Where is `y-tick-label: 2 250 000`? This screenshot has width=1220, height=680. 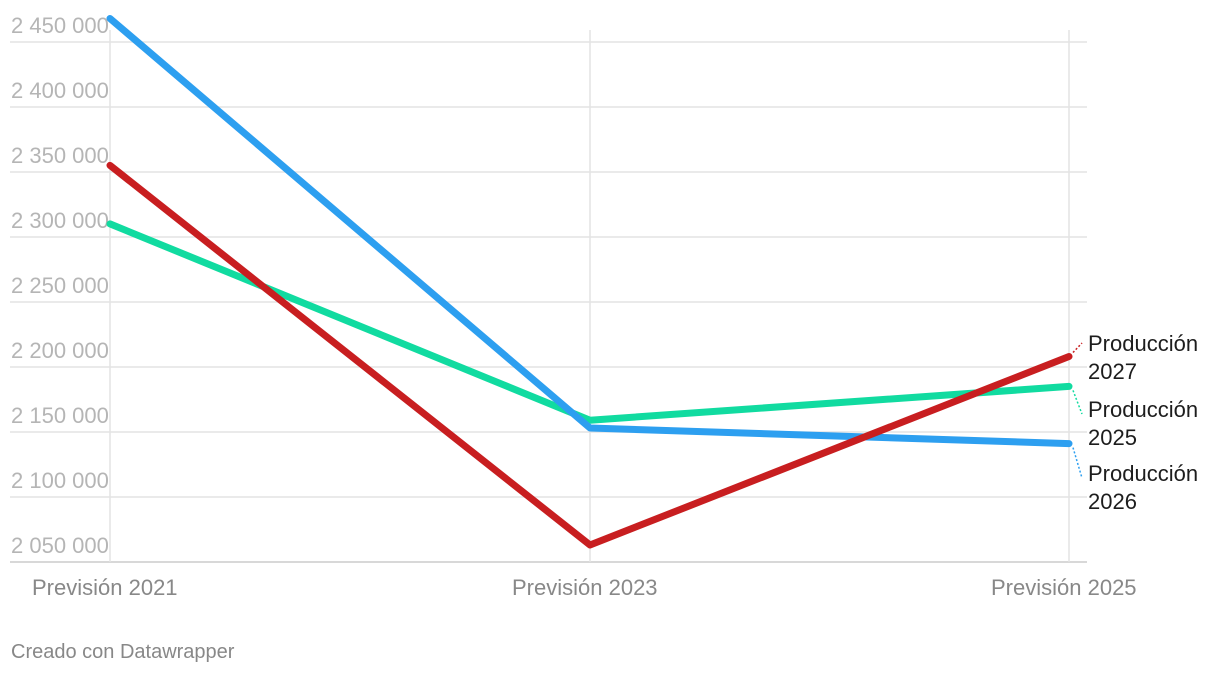 y-tick-label: 2 250 000 is located at coordinates (60, 285).